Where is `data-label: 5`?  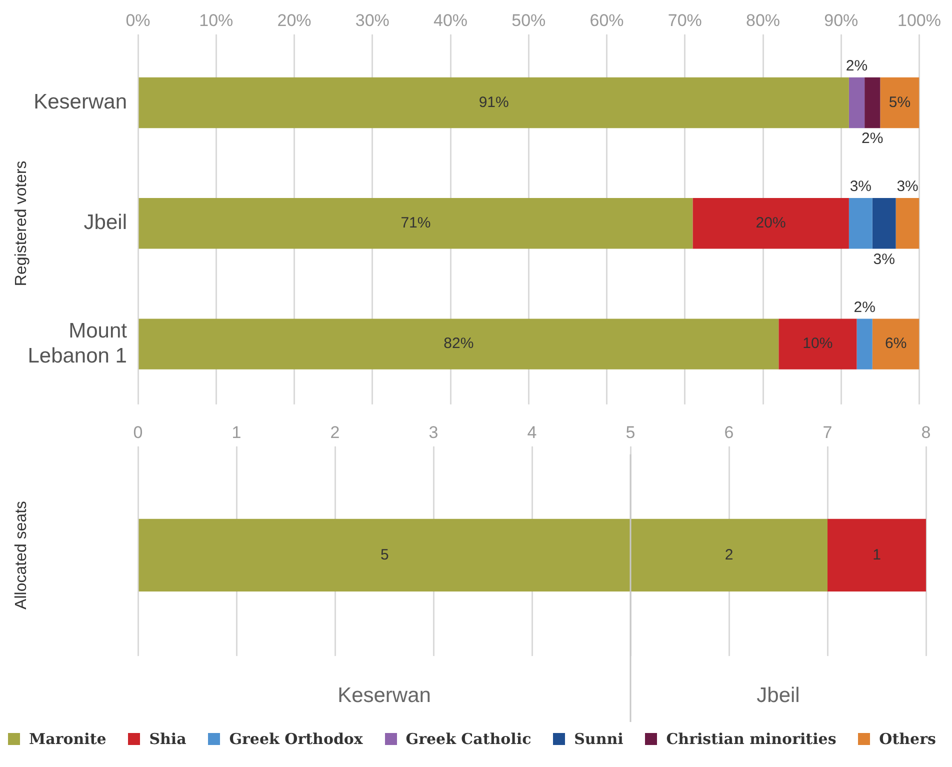
data-label: 5 is located at coordinates (384, 555).